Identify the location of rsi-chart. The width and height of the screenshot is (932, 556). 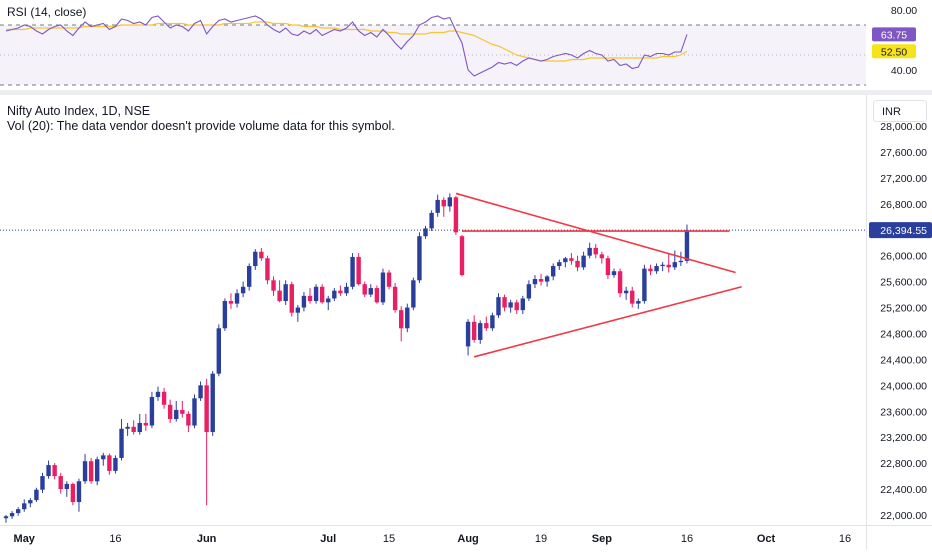
(433, 50).